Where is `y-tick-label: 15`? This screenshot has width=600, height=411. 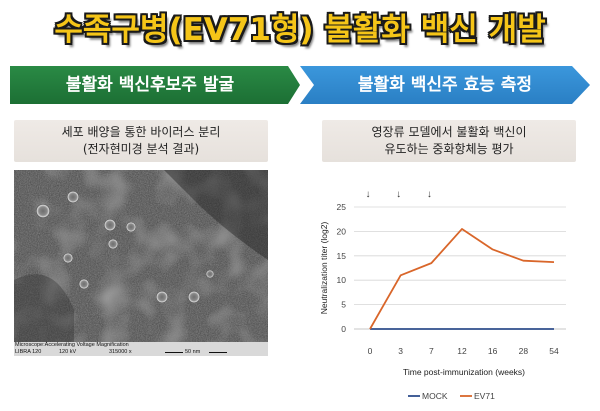
y-tick-label: 15 is located at coordinates (342, 256).